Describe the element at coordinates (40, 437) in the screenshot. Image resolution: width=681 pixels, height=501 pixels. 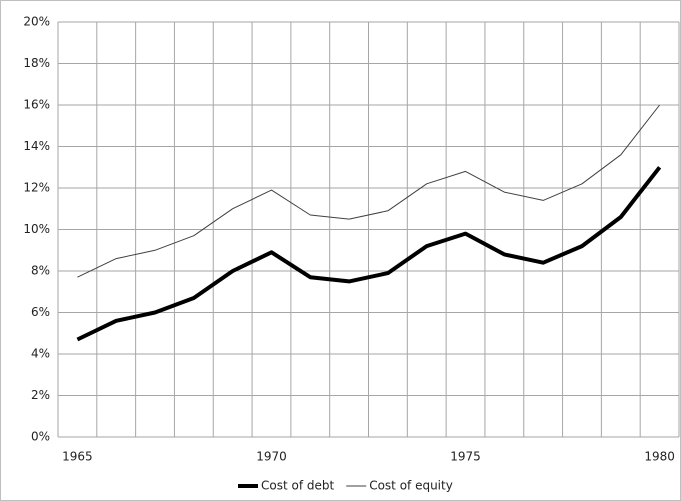
I see `y-tick-label: 0%` at that location.